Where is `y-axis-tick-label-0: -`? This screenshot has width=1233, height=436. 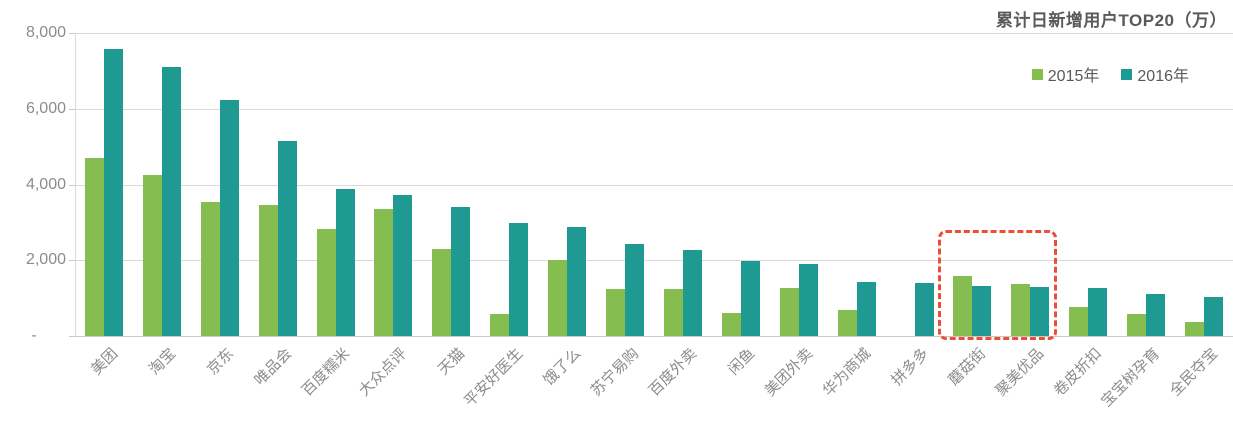
y-axis-tick-label-0: - is located at coordinates (34, 335).